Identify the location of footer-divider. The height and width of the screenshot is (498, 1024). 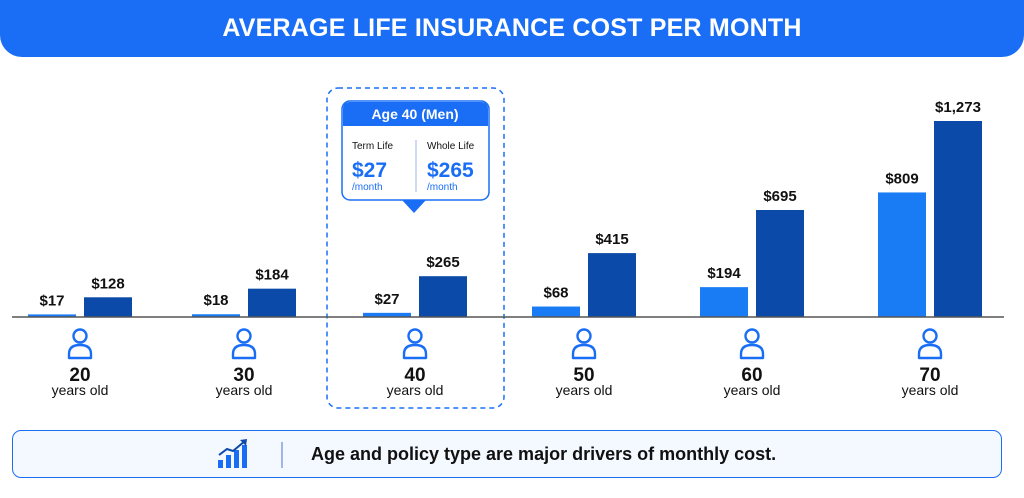
(282, 455).